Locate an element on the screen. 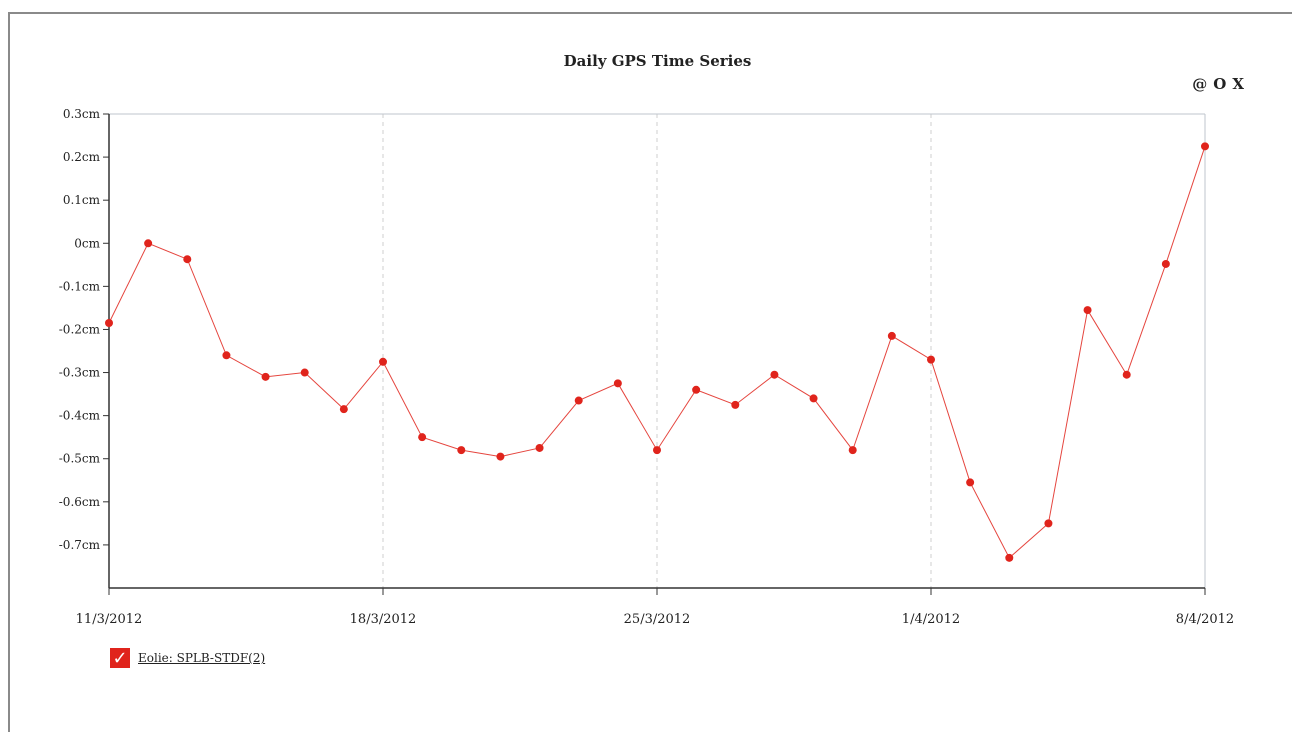 This screenshot has width=1293, height=732. checkbox-checked-icon: ✓ is located at coordinates (120, 658).